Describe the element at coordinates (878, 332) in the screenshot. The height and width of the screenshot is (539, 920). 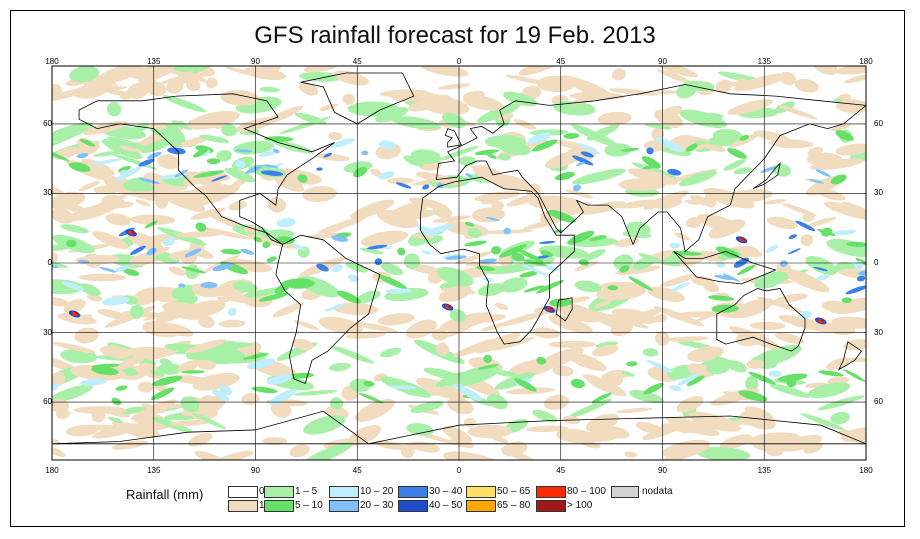
I see `lat-tick-right: 30` at that location.